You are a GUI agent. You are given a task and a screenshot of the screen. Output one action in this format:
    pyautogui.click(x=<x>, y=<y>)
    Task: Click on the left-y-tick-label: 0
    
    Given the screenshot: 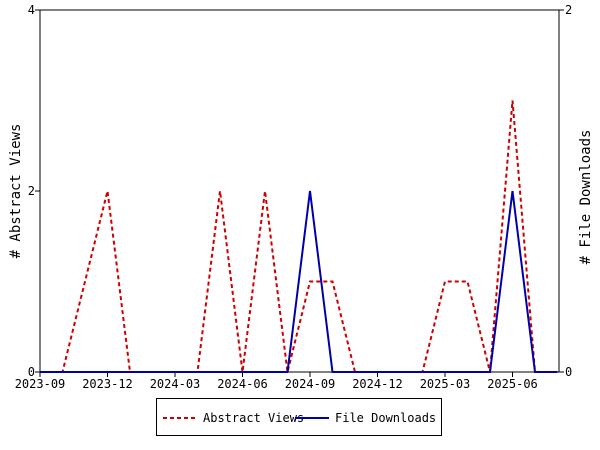 What is the action you would take?
    pyautogui.click(x=31, y=372)
    